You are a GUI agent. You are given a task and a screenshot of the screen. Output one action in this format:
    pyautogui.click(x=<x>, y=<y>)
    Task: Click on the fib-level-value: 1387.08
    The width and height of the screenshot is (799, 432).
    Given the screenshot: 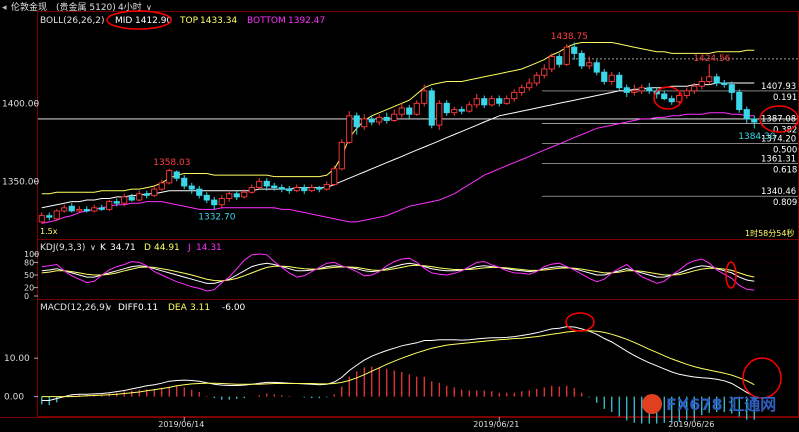 What is the action you would take?
    pyautogui.click(x=778, y=119)
    